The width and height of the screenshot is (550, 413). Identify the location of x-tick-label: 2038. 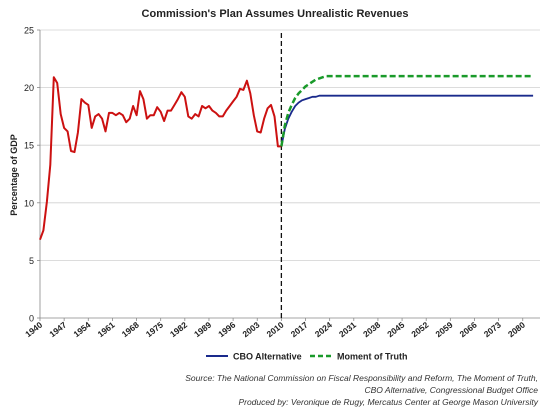
(371, 330).